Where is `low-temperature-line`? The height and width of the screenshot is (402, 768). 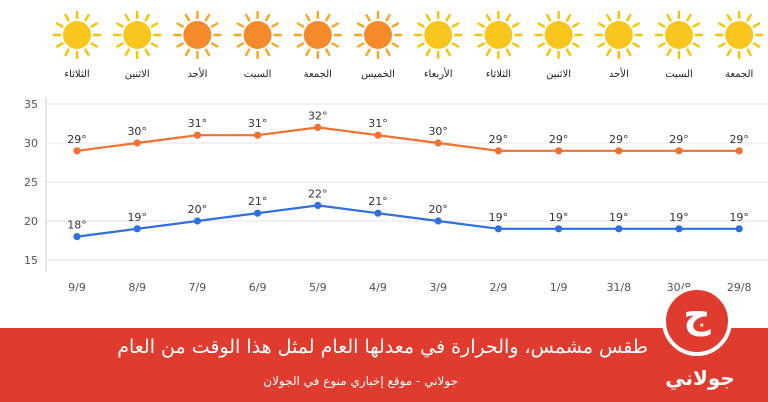 low-temperature-line is located at coordinates (408, 221).